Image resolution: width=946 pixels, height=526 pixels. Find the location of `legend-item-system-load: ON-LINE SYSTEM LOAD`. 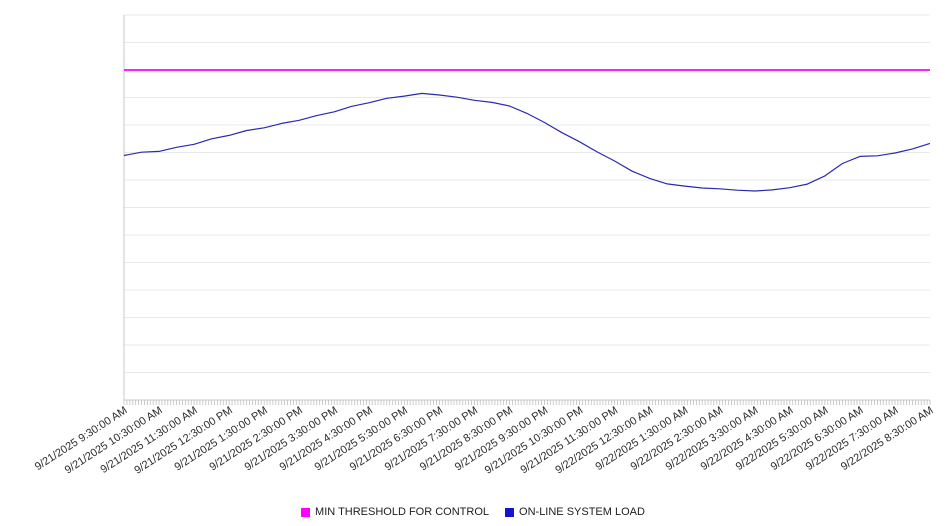

legend-item-system-load: ON-LINE SYSTEM LOAD is located at coordinates (575, 512).